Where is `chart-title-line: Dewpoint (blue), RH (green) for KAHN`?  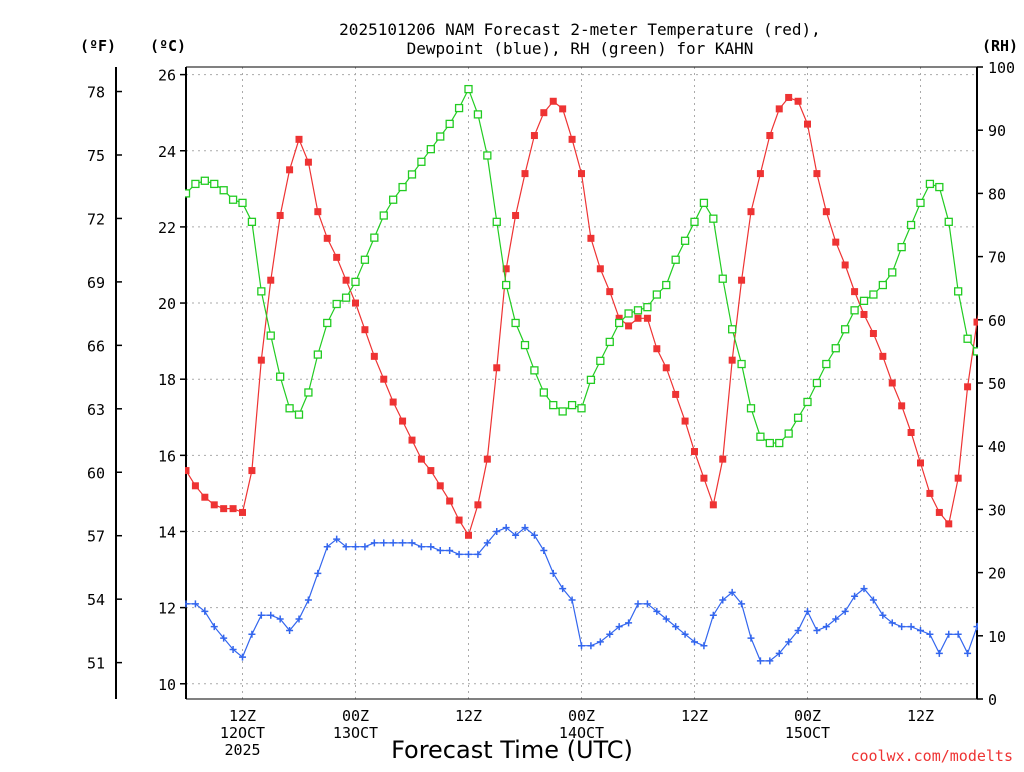
chart-title-line: Dewpoint (blue), RH (green) for KAHN is located at coordinates (580, 48).